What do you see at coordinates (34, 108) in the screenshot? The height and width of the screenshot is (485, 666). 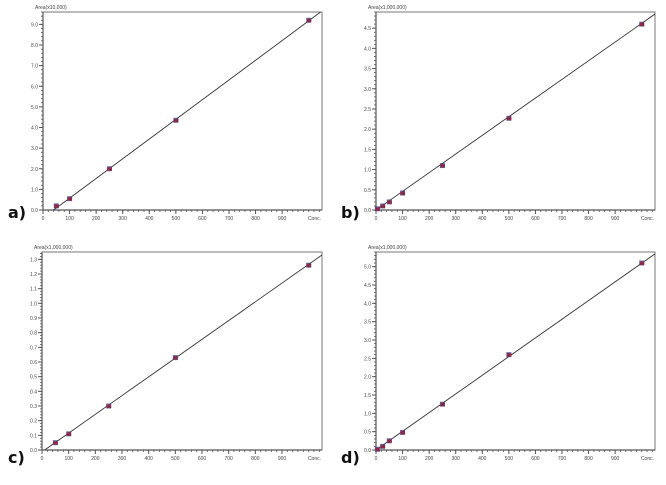 I see `y-tick-label: 5.0` at bounding box center [34, 108].